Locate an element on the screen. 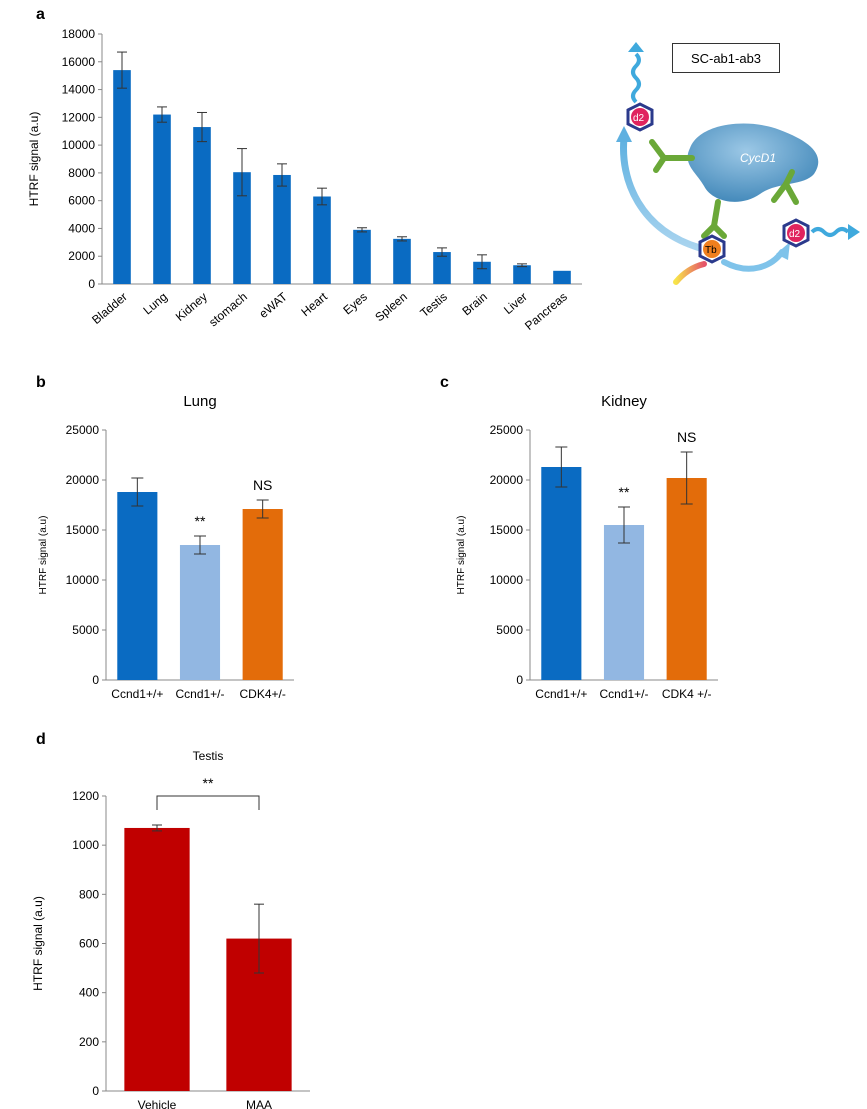 The width and height of the screenshot is (867, 1109). bar-kidney is located at coordinates (202, 205).